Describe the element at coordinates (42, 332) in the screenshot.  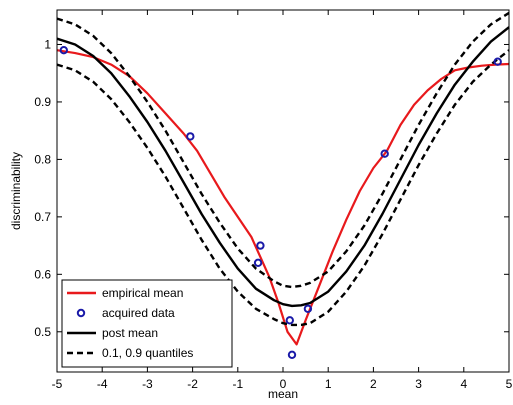
I see `y-tick-label: 0.5` at that location.